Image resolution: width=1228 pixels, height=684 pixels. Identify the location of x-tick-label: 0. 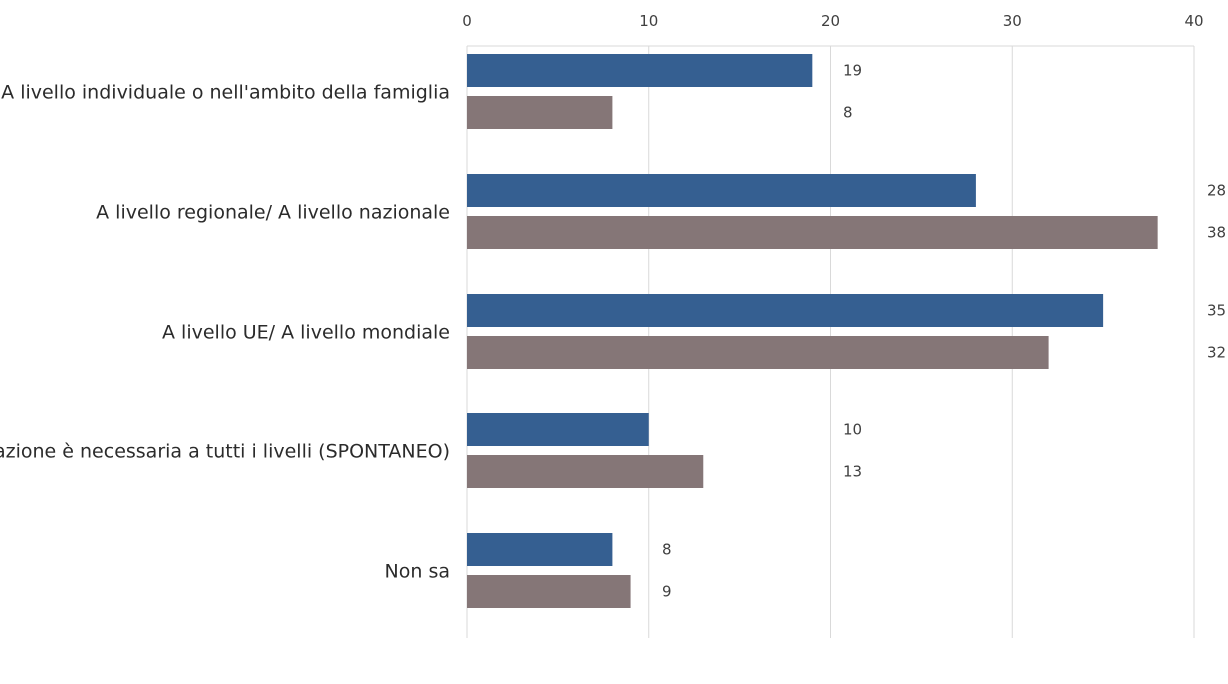
(467, 21).